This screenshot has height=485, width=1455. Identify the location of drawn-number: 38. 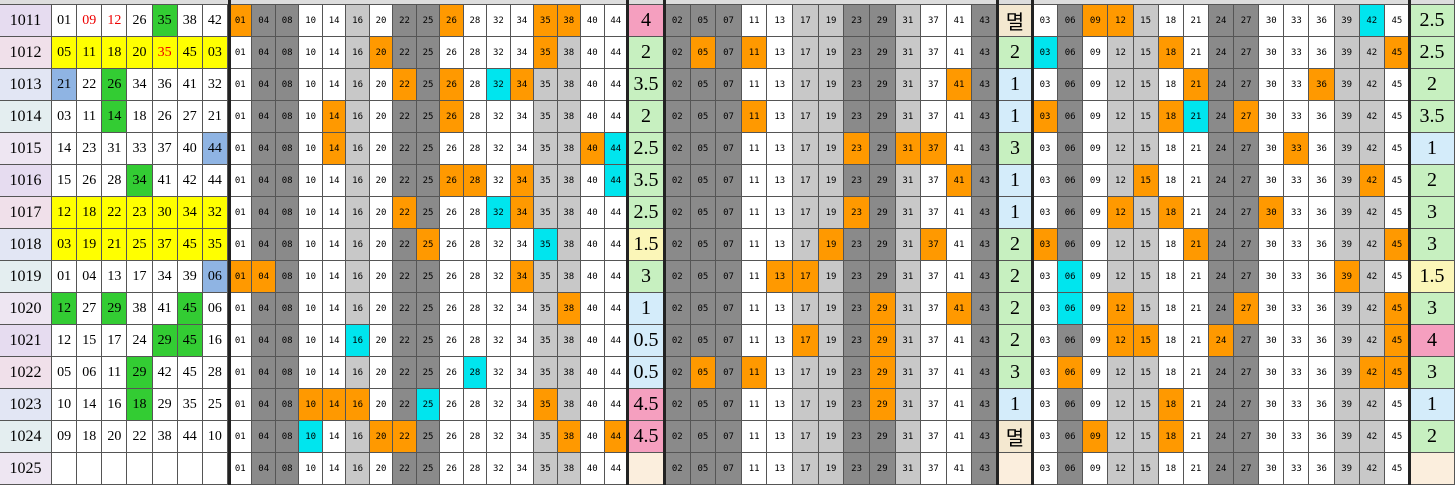
(165, 437).